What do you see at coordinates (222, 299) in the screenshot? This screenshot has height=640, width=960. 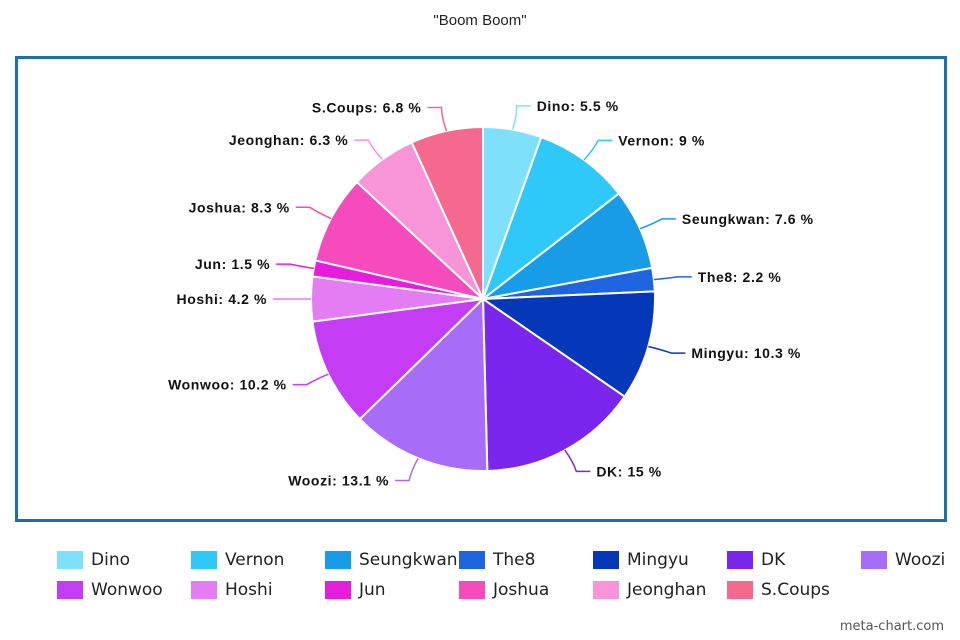 I see `data-label-hoshi: Hoshi: 4.2 %` at bounding box center [222, 299].